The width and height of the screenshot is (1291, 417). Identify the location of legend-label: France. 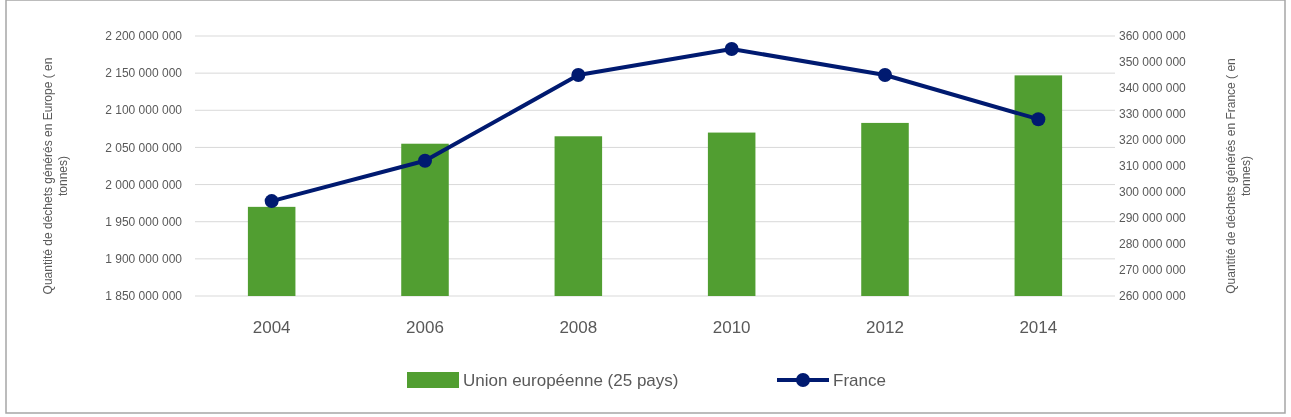
(859, 380).